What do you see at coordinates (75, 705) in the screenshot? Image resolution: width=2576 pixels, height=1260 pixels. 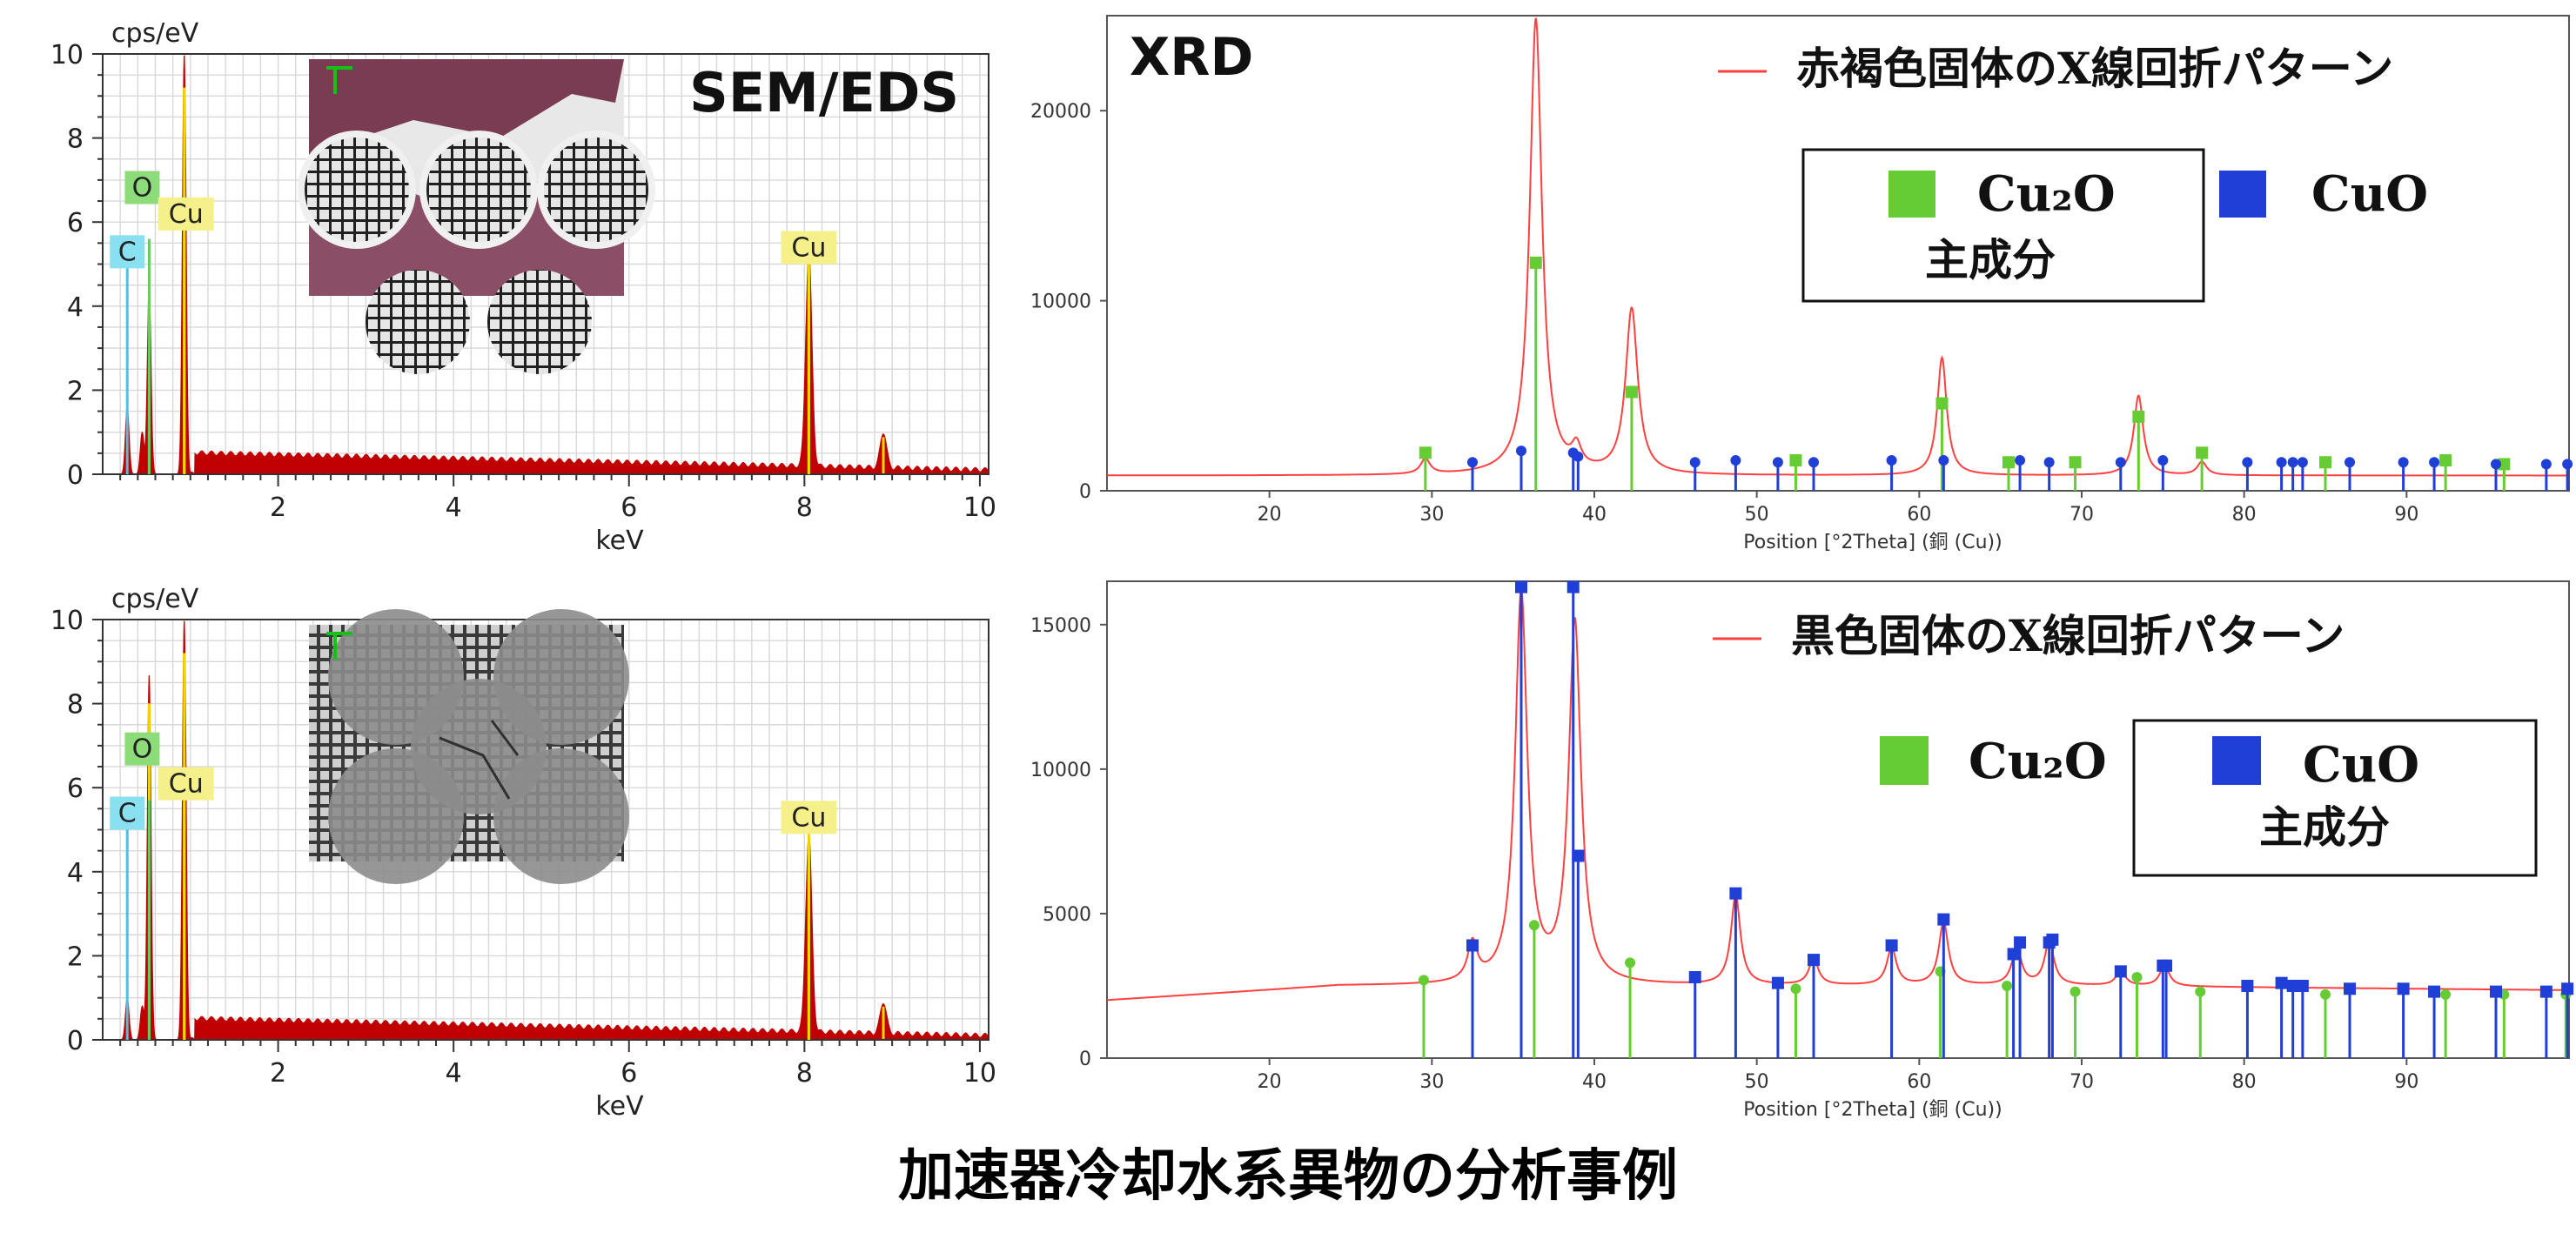 I see `y-tick-label: 8` at bounding box center [75, 705].